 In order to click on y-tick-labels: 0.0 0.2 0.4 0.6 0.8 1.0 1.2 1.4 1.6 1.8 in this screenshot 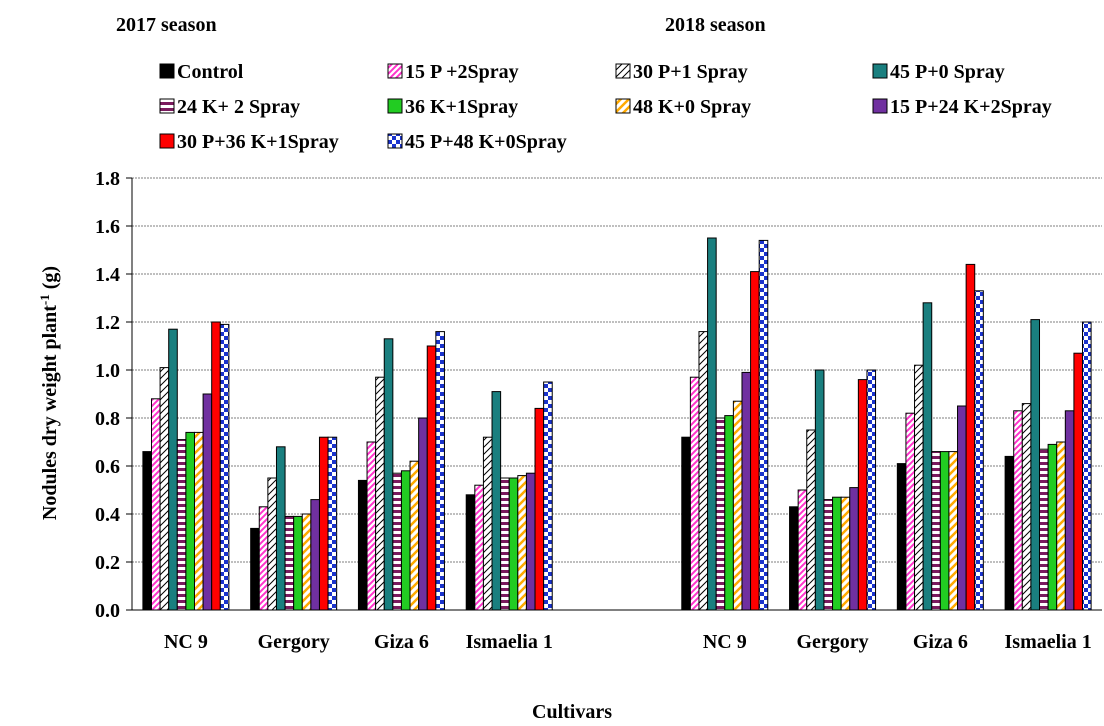, I will do `click(107, 395)`.